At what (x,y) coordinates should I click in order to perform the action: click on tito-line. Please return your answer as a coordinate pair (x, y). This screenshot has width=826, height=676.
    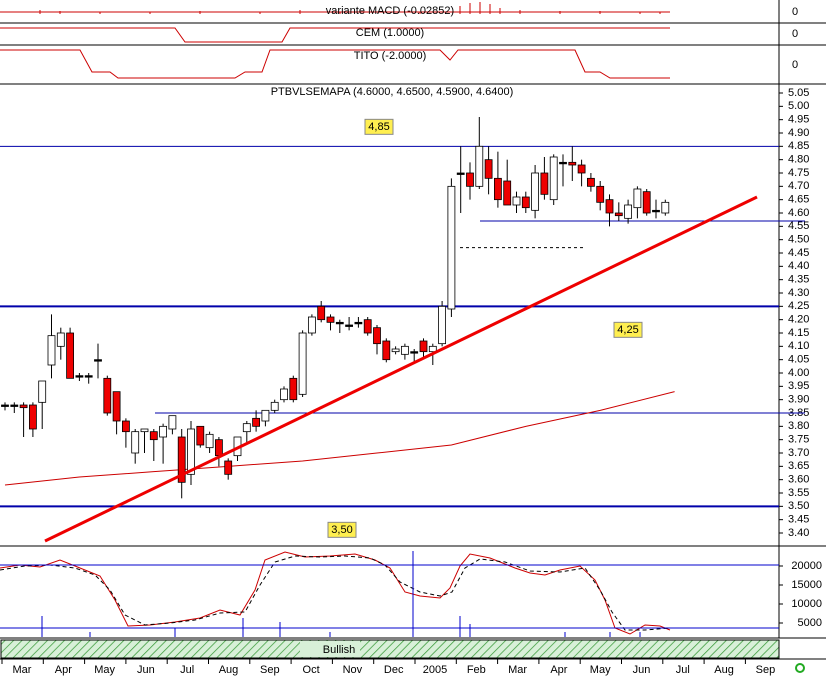
    Looking at the image, I should click on (335, 64).